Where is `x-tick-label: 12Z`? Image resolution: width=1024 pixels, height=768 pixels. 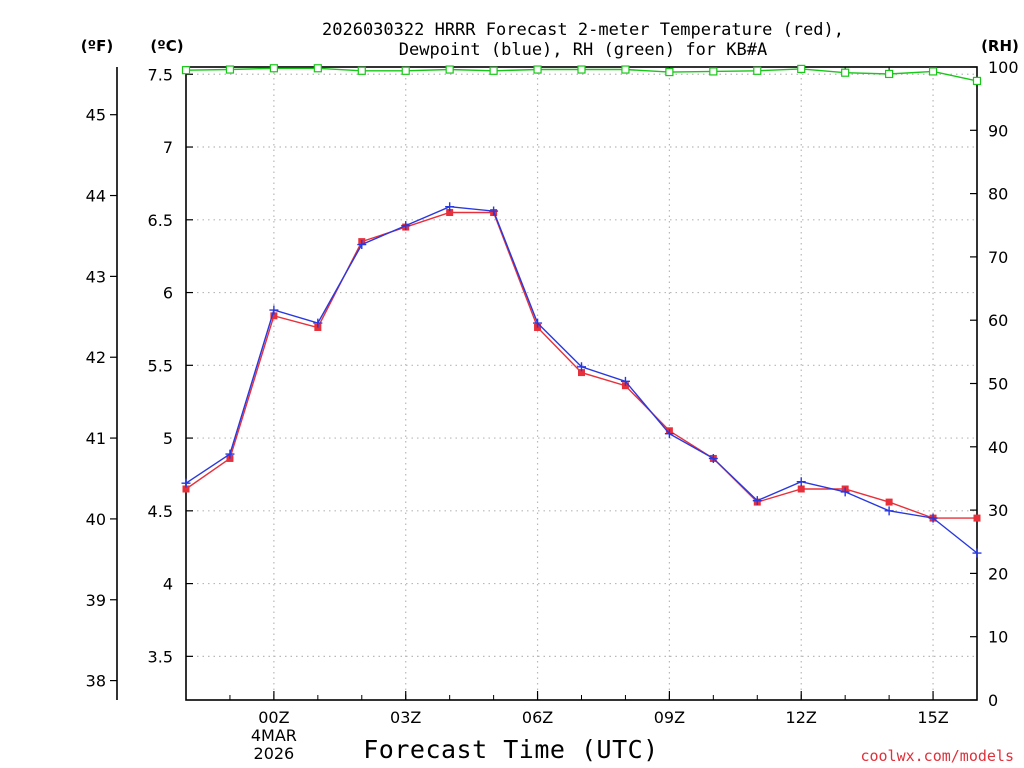 x-tick-label: 12Z is located at coordinates (801, 717).